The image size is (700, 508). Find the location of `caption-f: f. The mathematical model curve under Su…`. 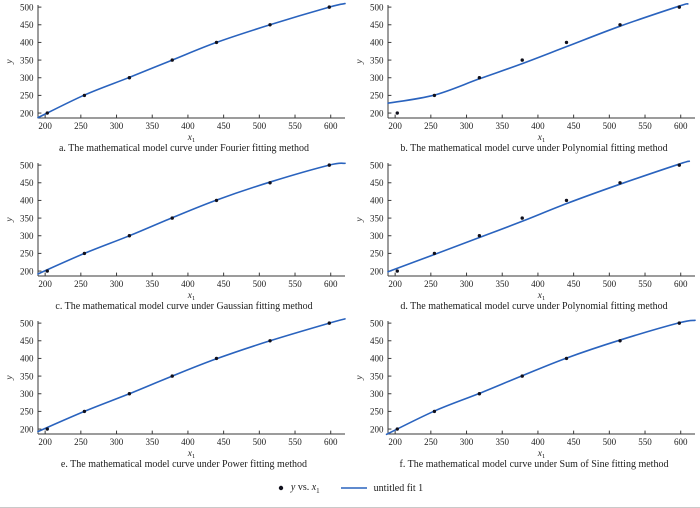

caption-f: f. The mathematical model curve under Su… is located at coordinates (534, 464).